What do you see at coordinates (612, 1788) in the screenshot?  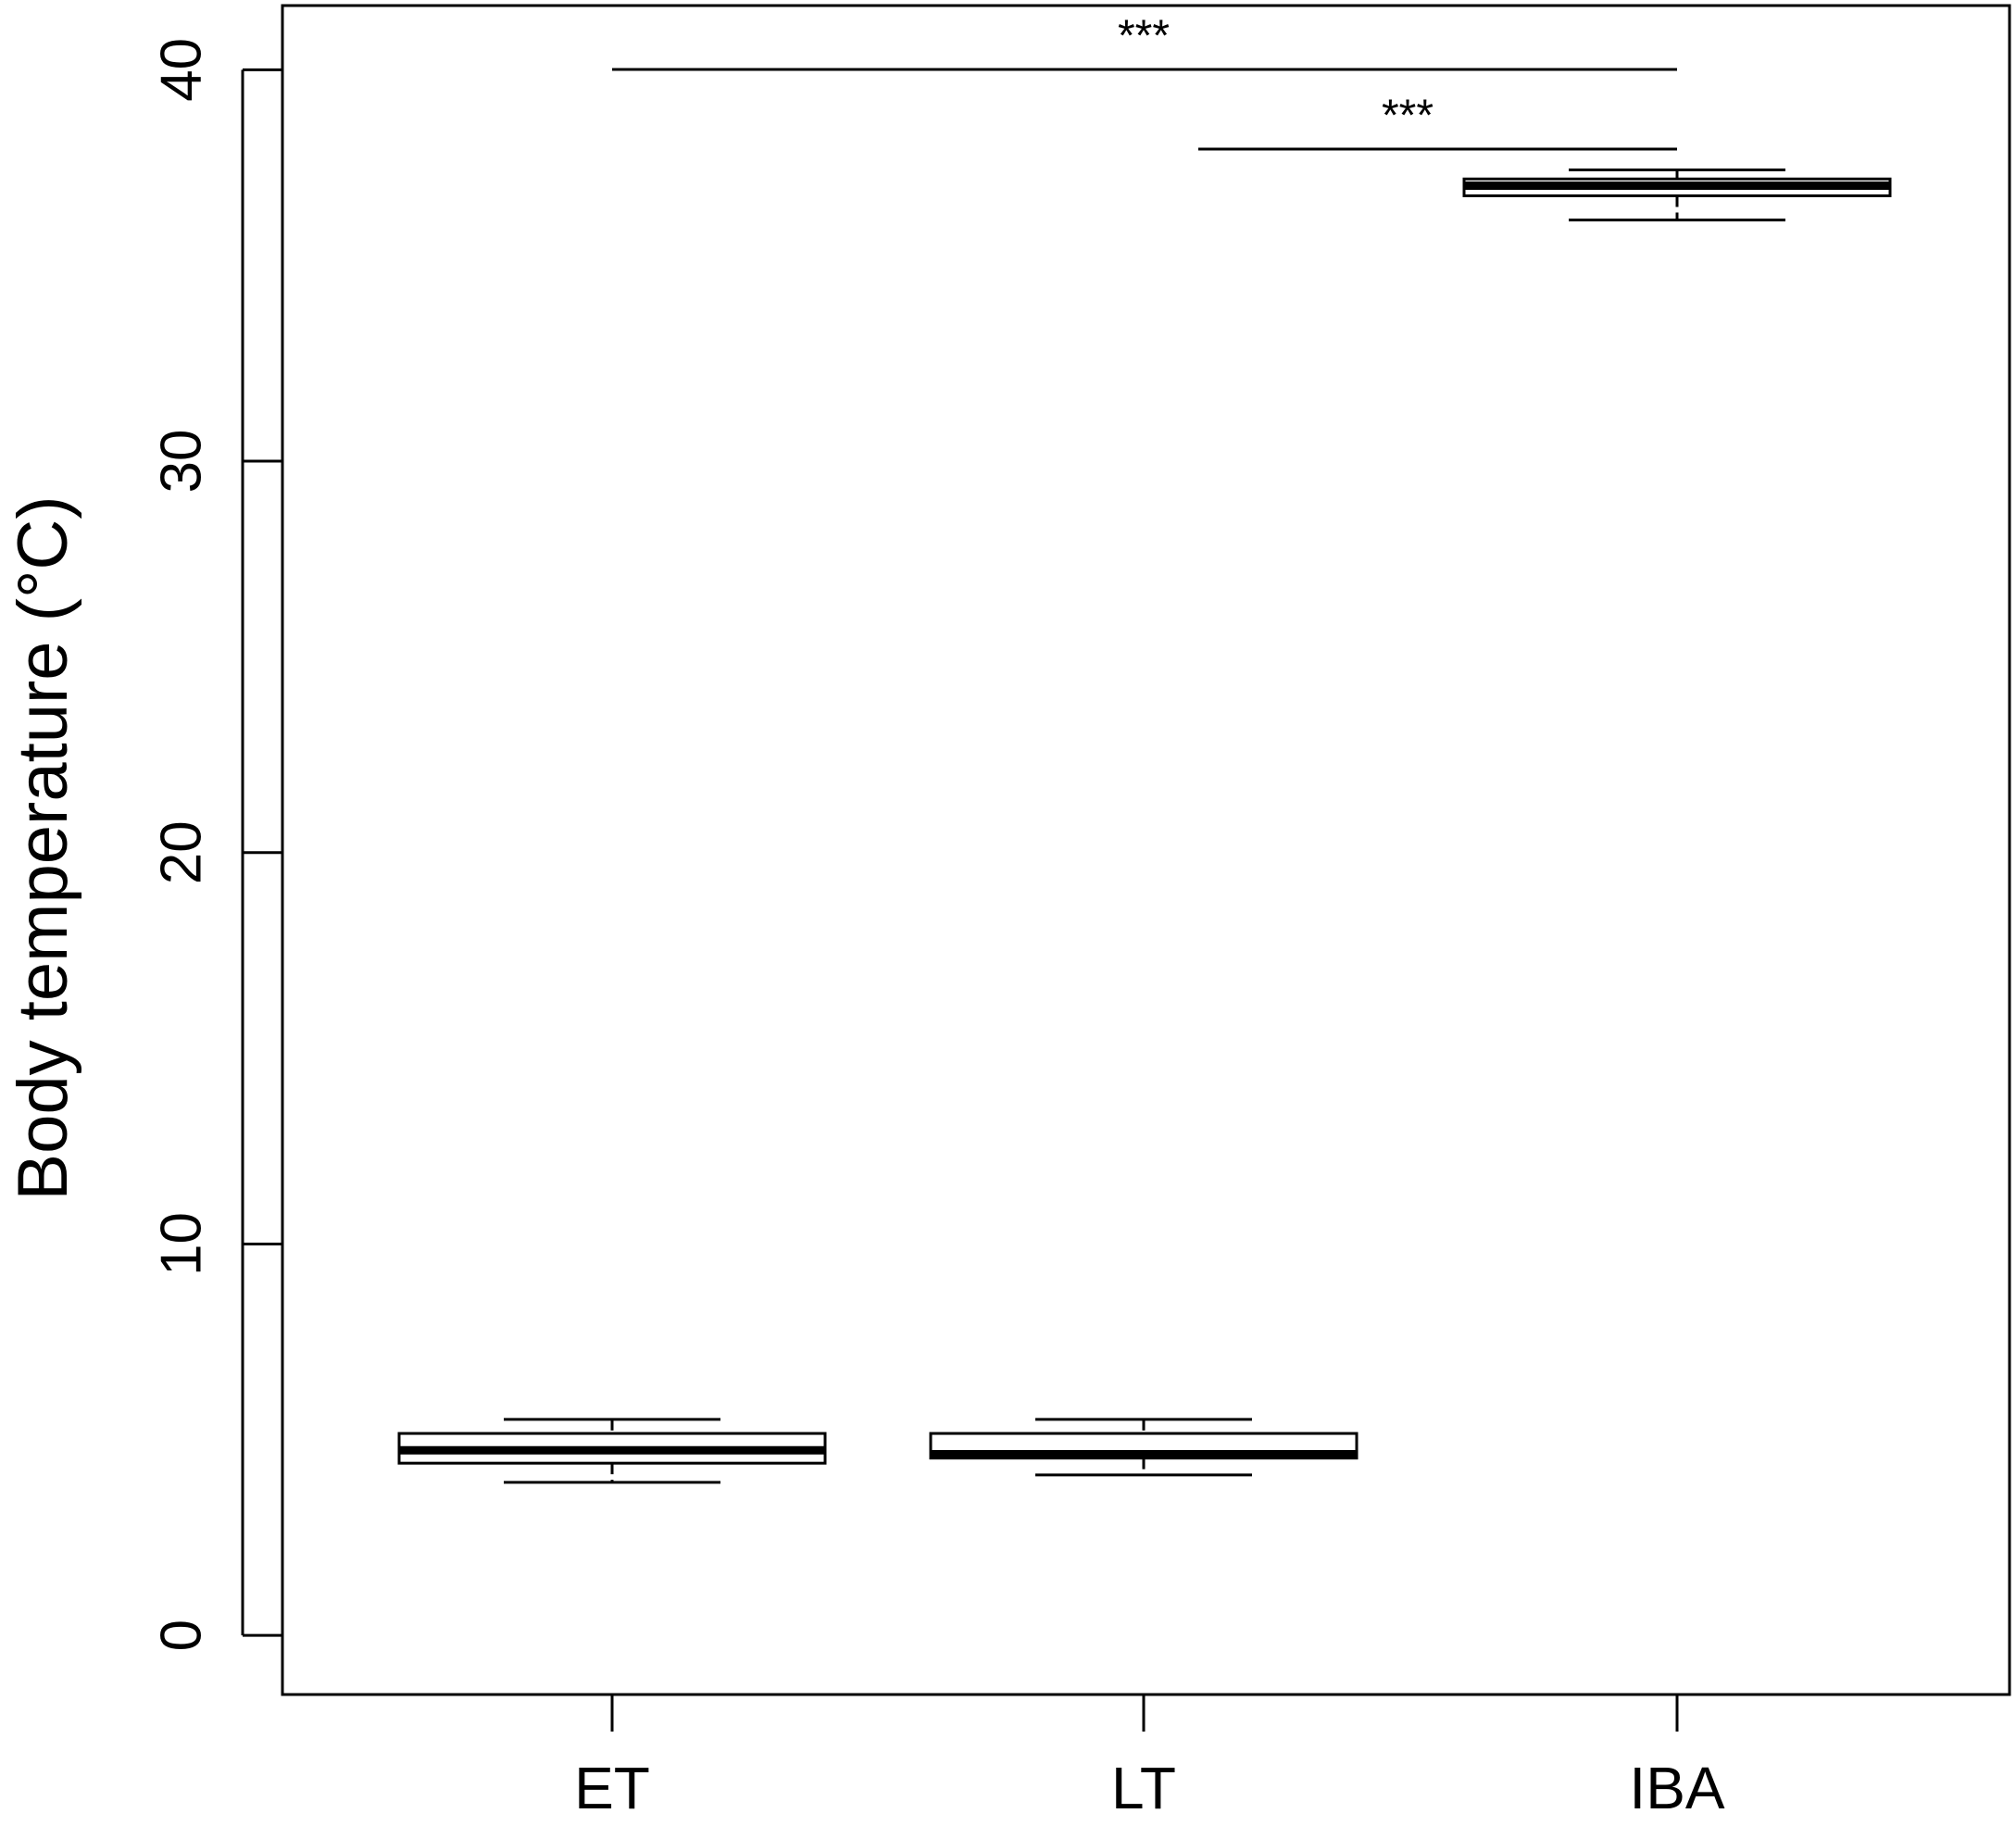 I see `x-tick-label: ET` at bounding box center [612, 1788].